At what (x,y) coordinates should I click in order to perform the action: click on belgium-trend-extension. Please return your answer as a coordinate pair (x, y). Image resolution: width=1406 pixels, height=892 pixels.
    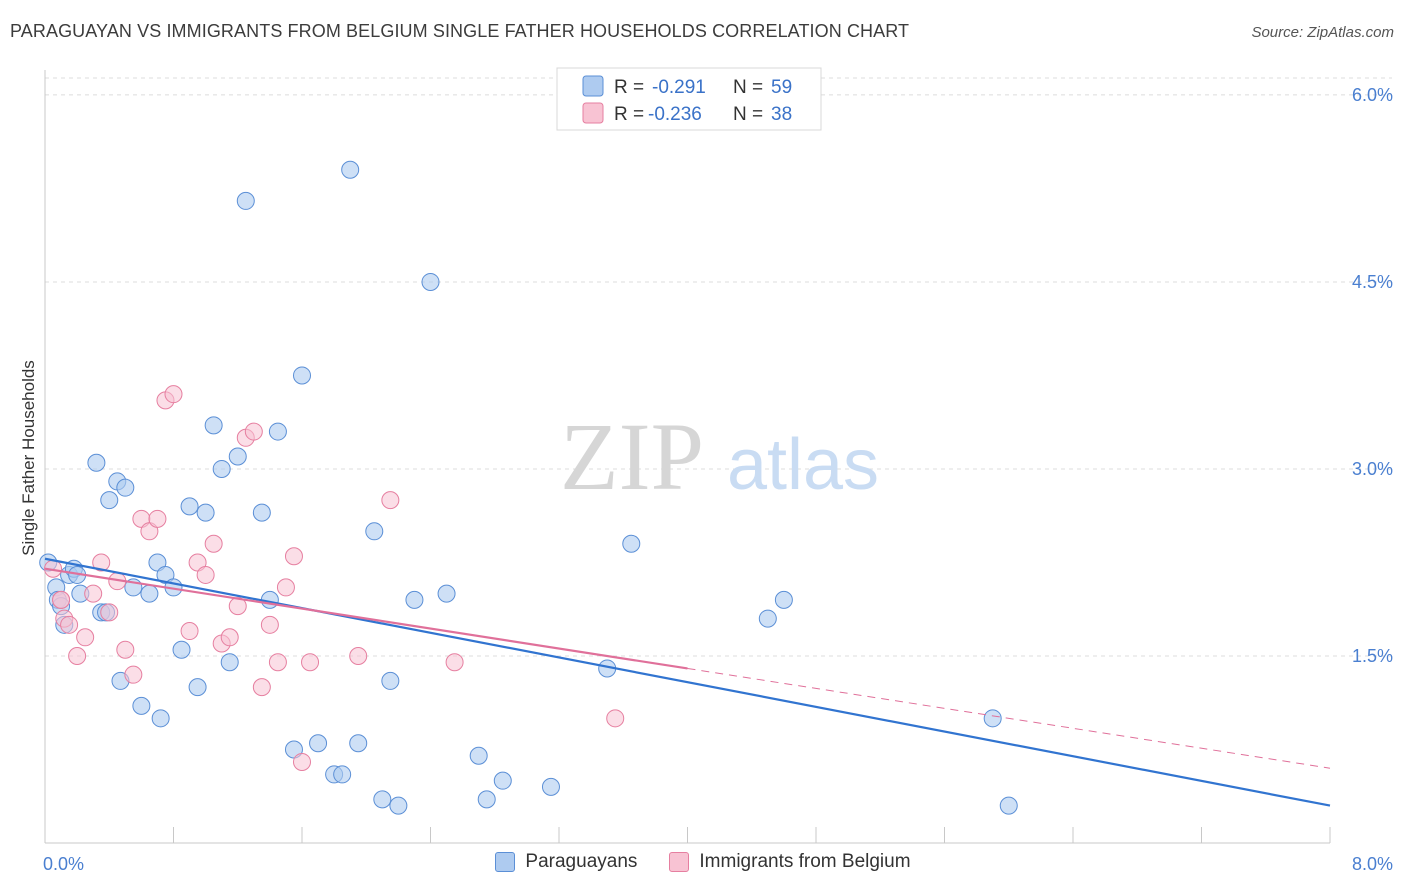
    Looking at the image, I should click on (1009, 718).